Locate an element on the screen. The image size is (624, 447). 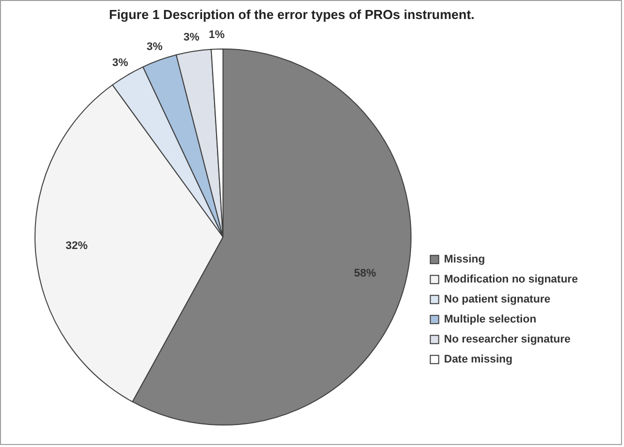
legend-label: Date missing is located at coordinates (478, 360).